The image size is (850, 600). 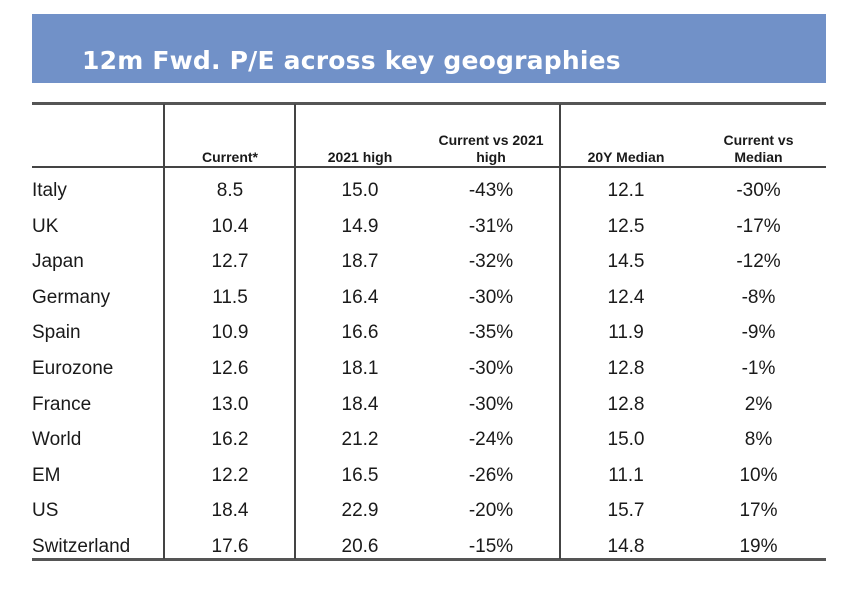 What do you see at coordinates (360, 475) in the screenshot?
I see `high-2021-cell: 16.5` at bounding box center [360, 475].